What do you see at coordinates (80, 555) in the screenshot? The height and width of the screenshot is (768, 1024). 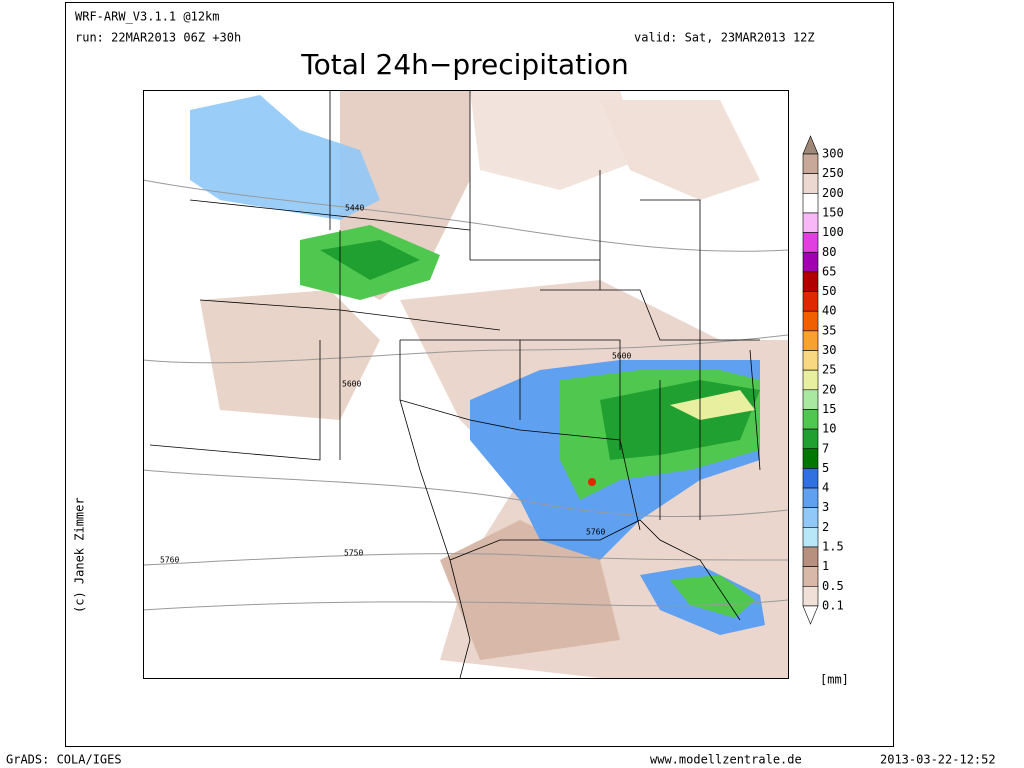 I see `credit: (c) Janek Zimmer` at bounding box center [80, 555].